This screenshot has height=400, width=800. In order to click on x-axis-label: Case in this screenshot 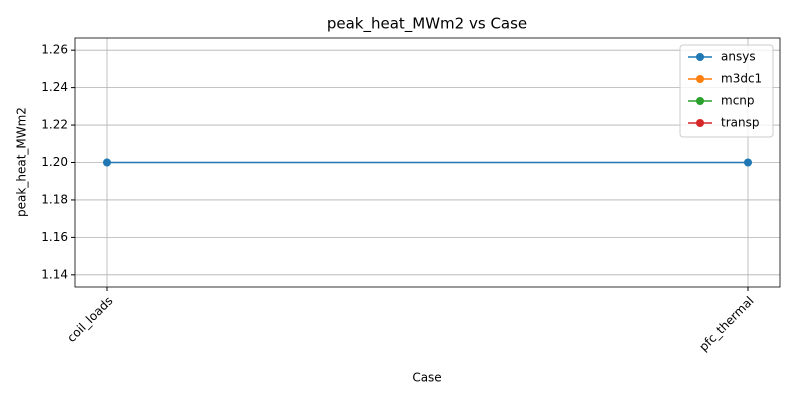, I will do `click(426, 378)`.